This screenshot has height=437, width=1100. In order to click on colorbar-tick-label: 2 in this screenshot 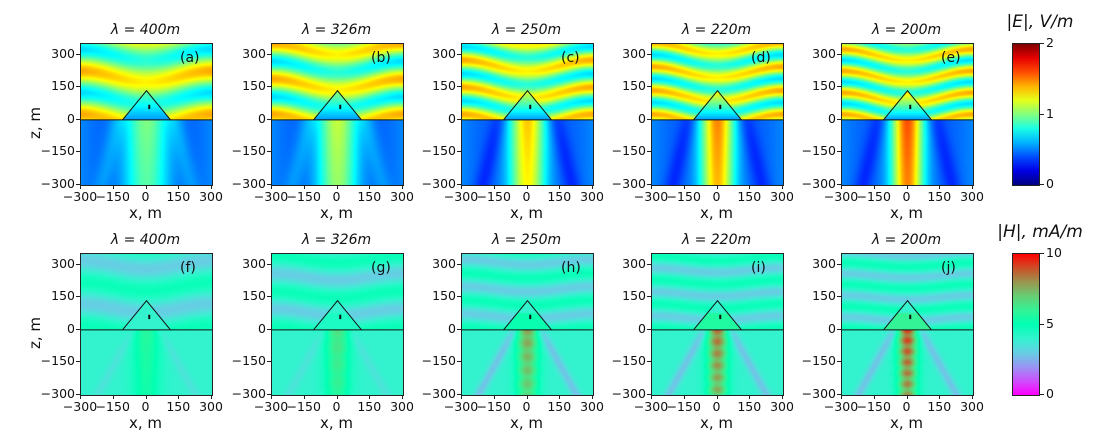, I will do `click(1050, 42)`.